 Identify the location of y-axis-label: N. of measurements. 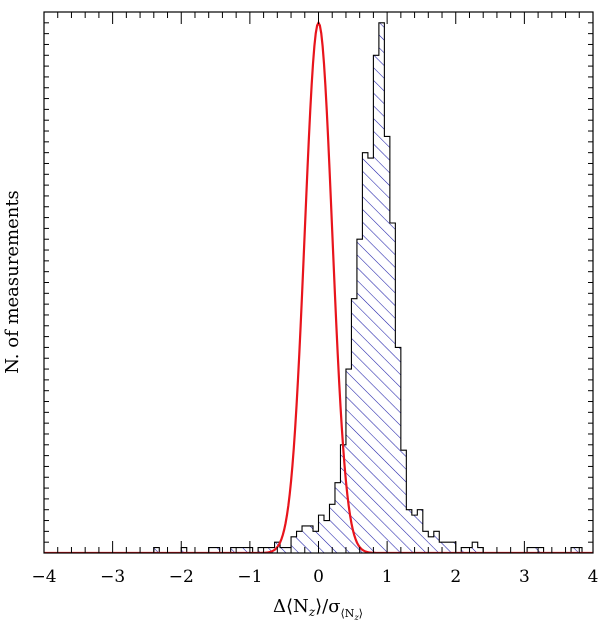
(12, 282).